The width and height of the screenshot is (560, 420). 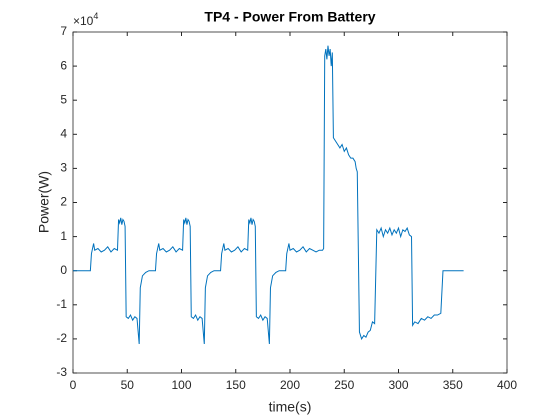 What do you see at coordinates (61, 338) in the screenshot?
I see `y-tick-label: -2` at bounding box center [61, 338].